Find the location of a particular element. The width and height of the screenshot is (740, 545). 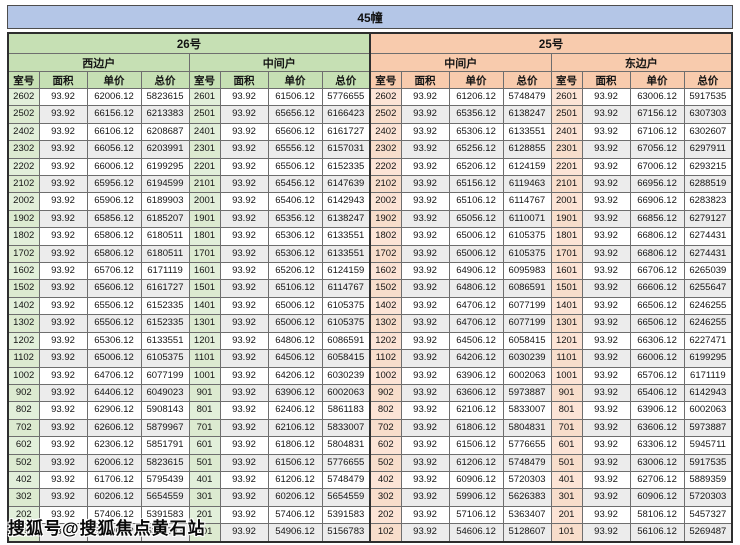

room-no-cell: 601 is located at coordinates (566, 445).